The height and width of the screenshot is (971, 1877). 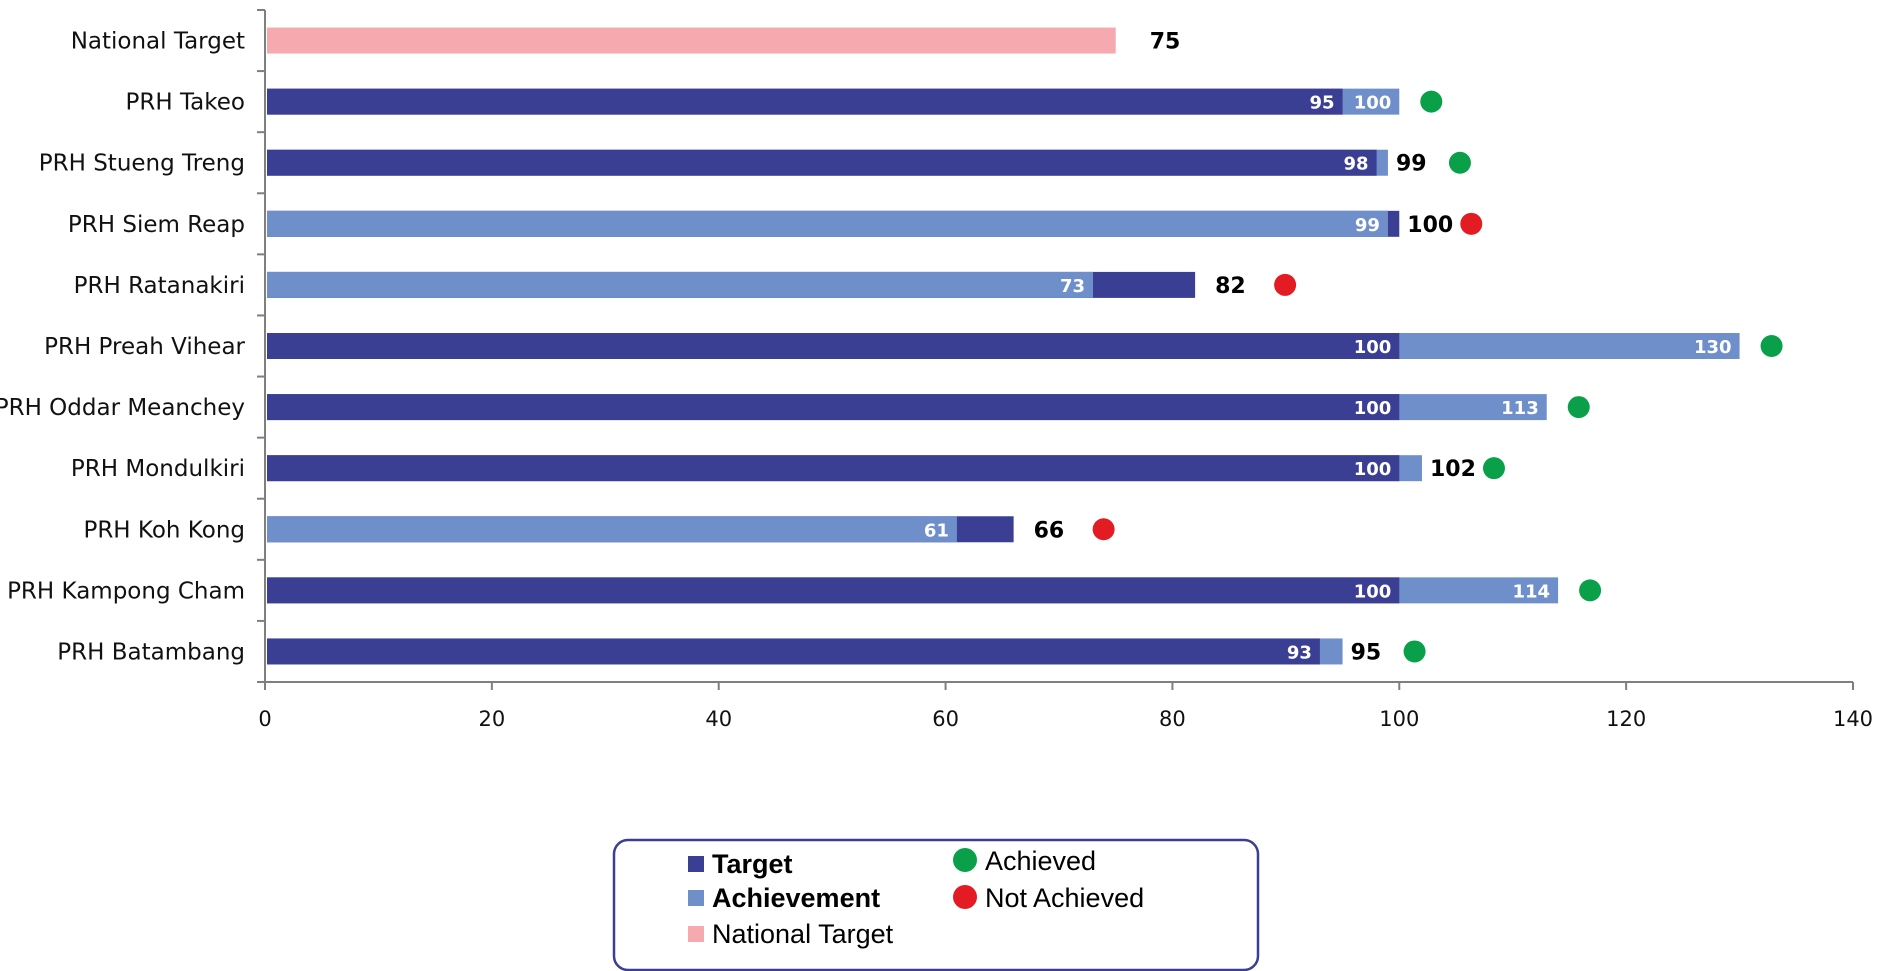 I want to click on bar-target-prh-oddar-meanchey, so click(x=833, y=407).